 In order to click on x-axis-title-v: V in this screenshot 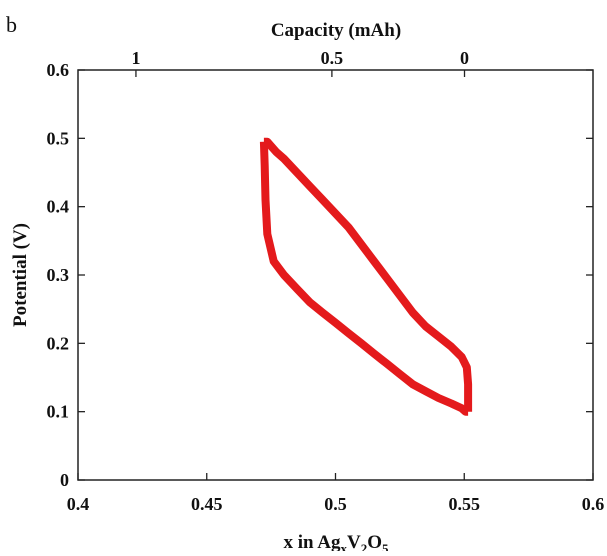, I will do `click(354, 541)`.